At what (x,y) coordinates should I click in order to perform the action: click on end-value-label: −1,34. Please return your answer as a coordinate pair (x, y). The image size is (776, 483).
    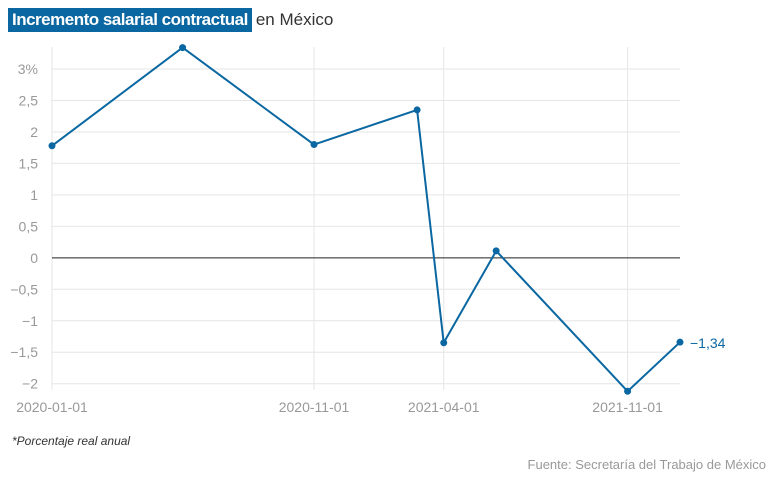
    Looking at the image, I should click on (708, 343).